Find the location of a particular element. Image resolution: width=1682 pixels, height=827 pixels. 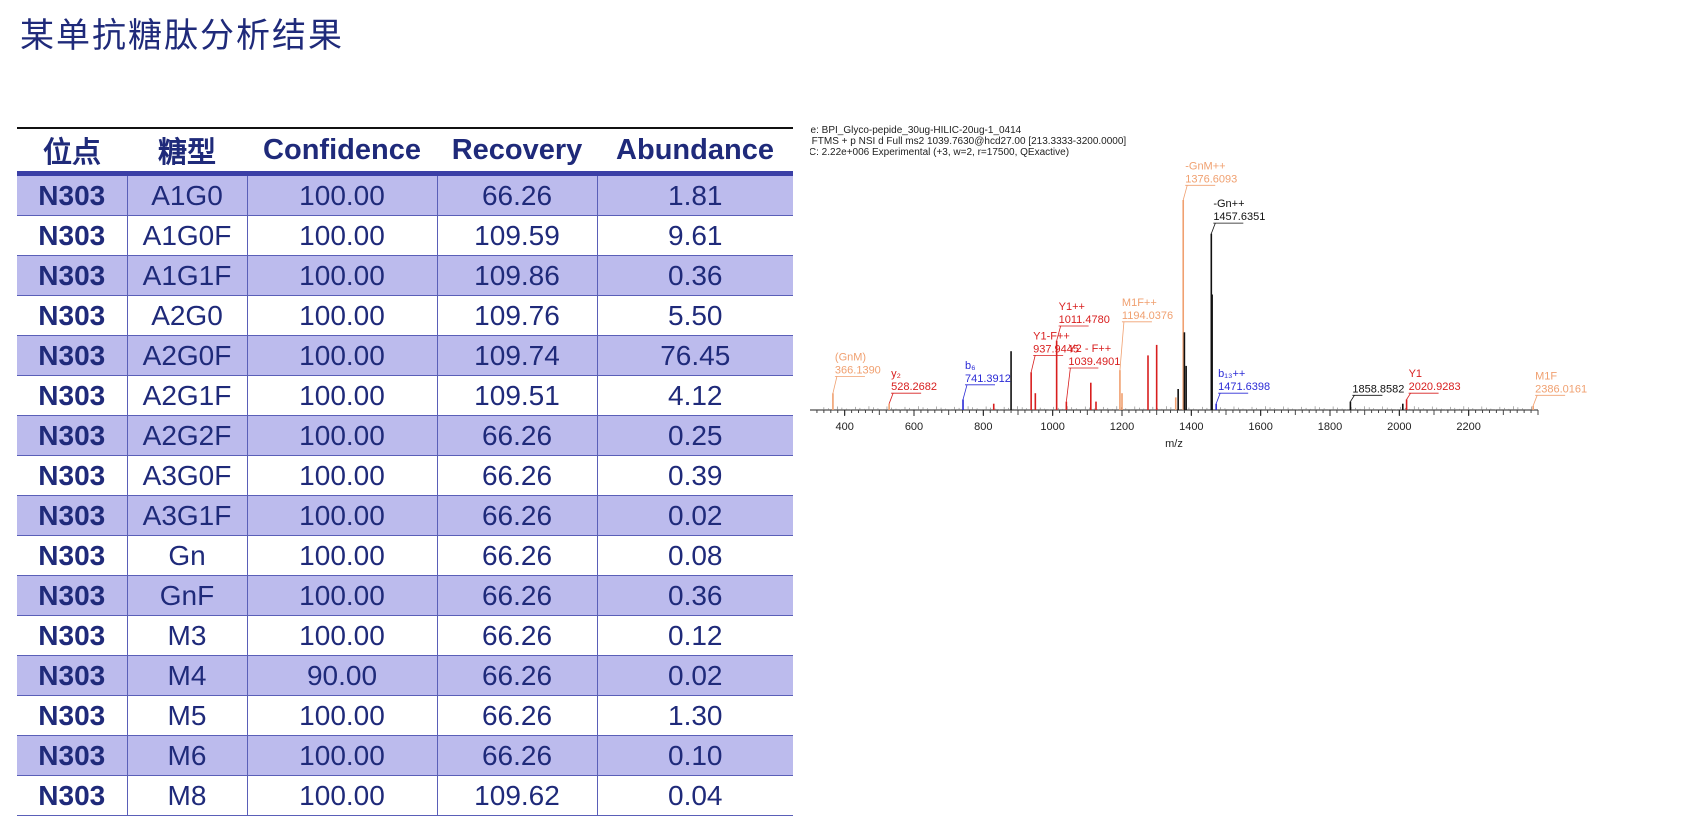

glycoform-cell: M8 is located at coordinates (186, 795).